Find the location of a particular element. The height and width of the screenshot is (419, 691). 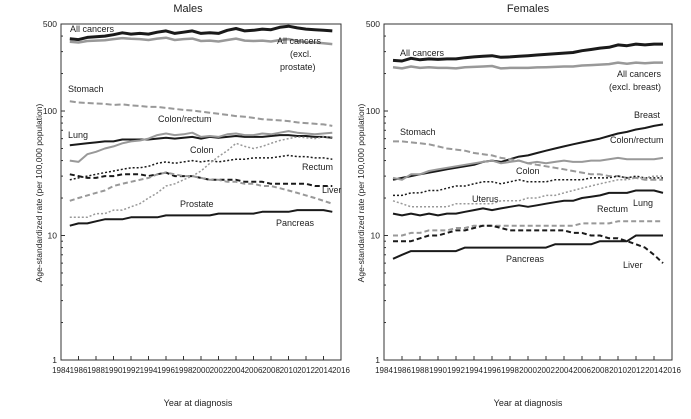

label-breast: Breast is located at coordinates (647, 115).